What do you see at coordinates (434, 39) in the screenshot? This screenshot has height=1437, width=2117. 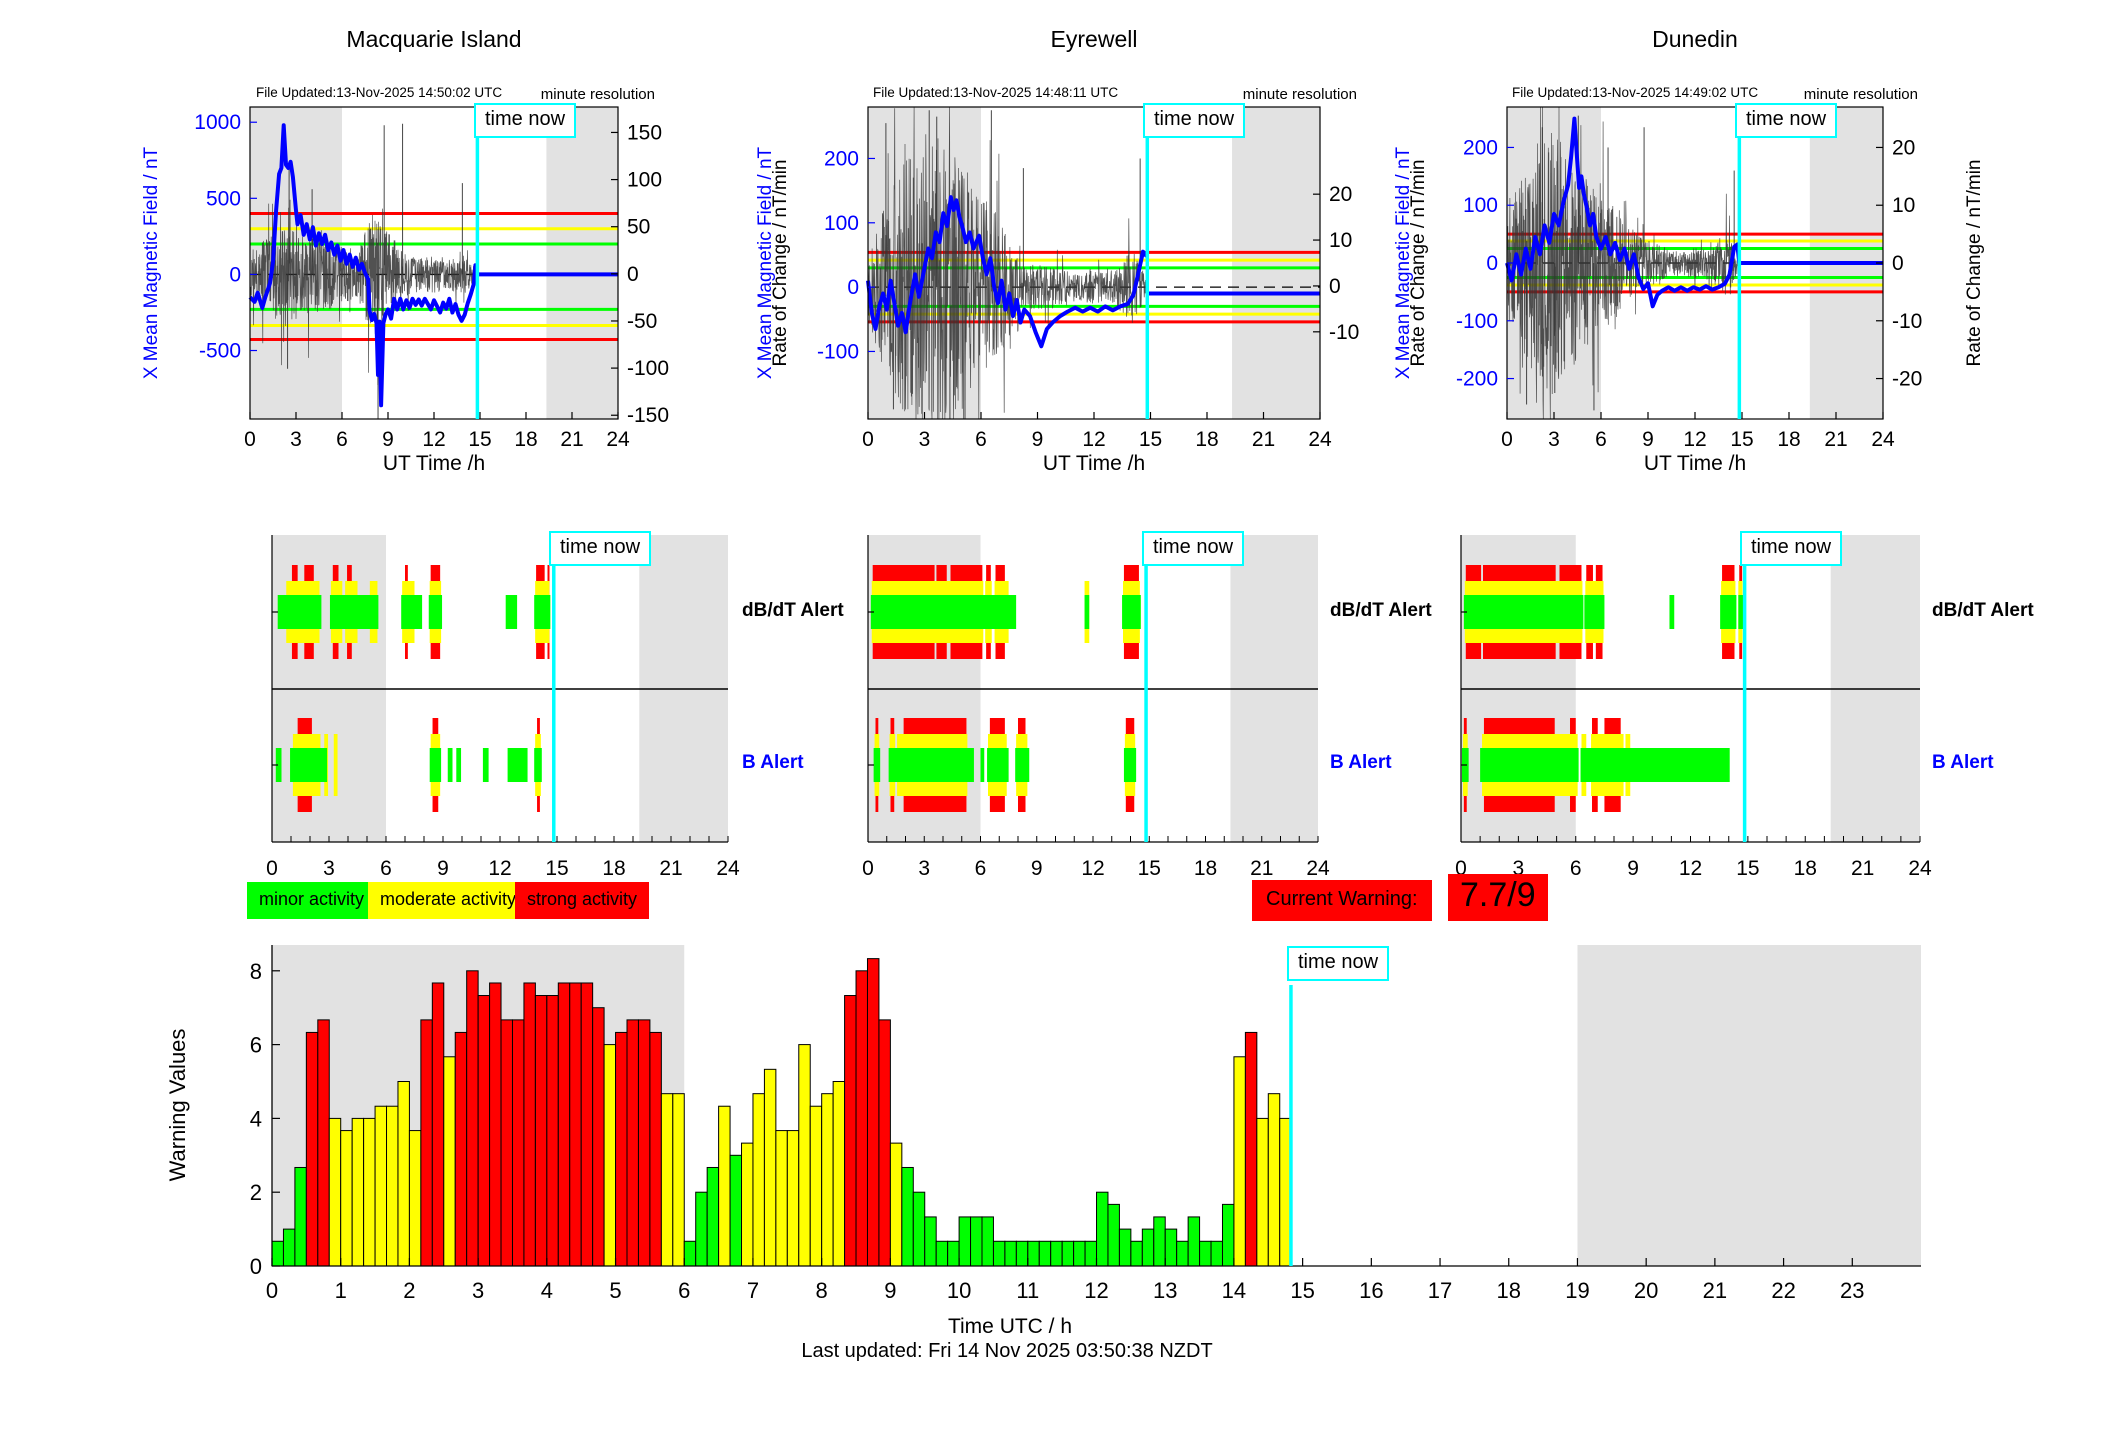 I see `station-title-macquarie: Macquarie Island` at bounding box center [434, 39].